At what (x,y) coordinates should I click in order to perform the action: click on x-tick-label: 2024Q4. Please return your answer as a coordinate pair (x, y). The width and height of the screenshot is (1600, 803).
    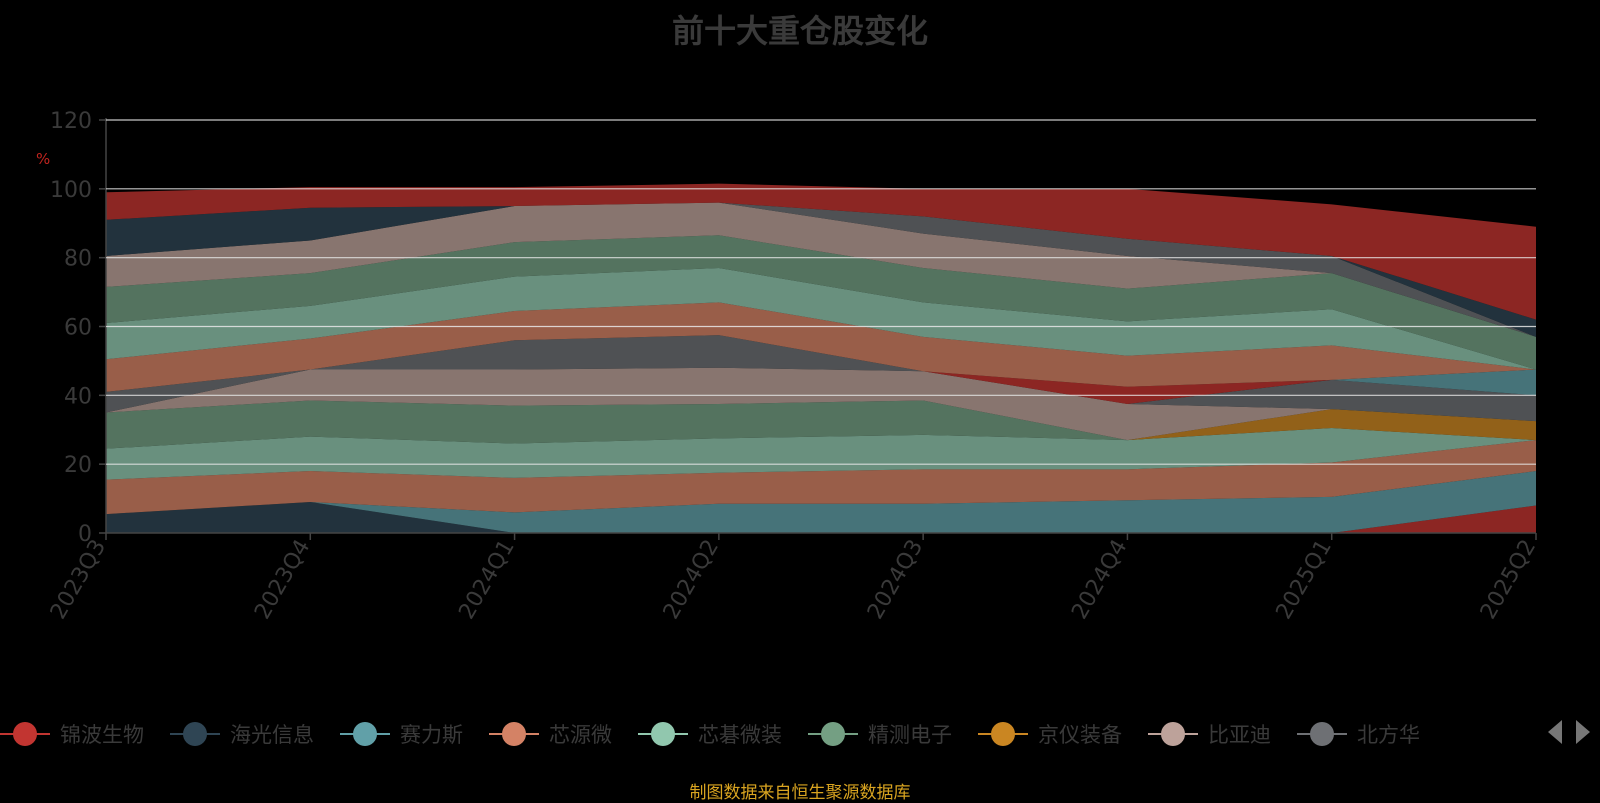
    Looking at the image, I should click on (1099, 580).